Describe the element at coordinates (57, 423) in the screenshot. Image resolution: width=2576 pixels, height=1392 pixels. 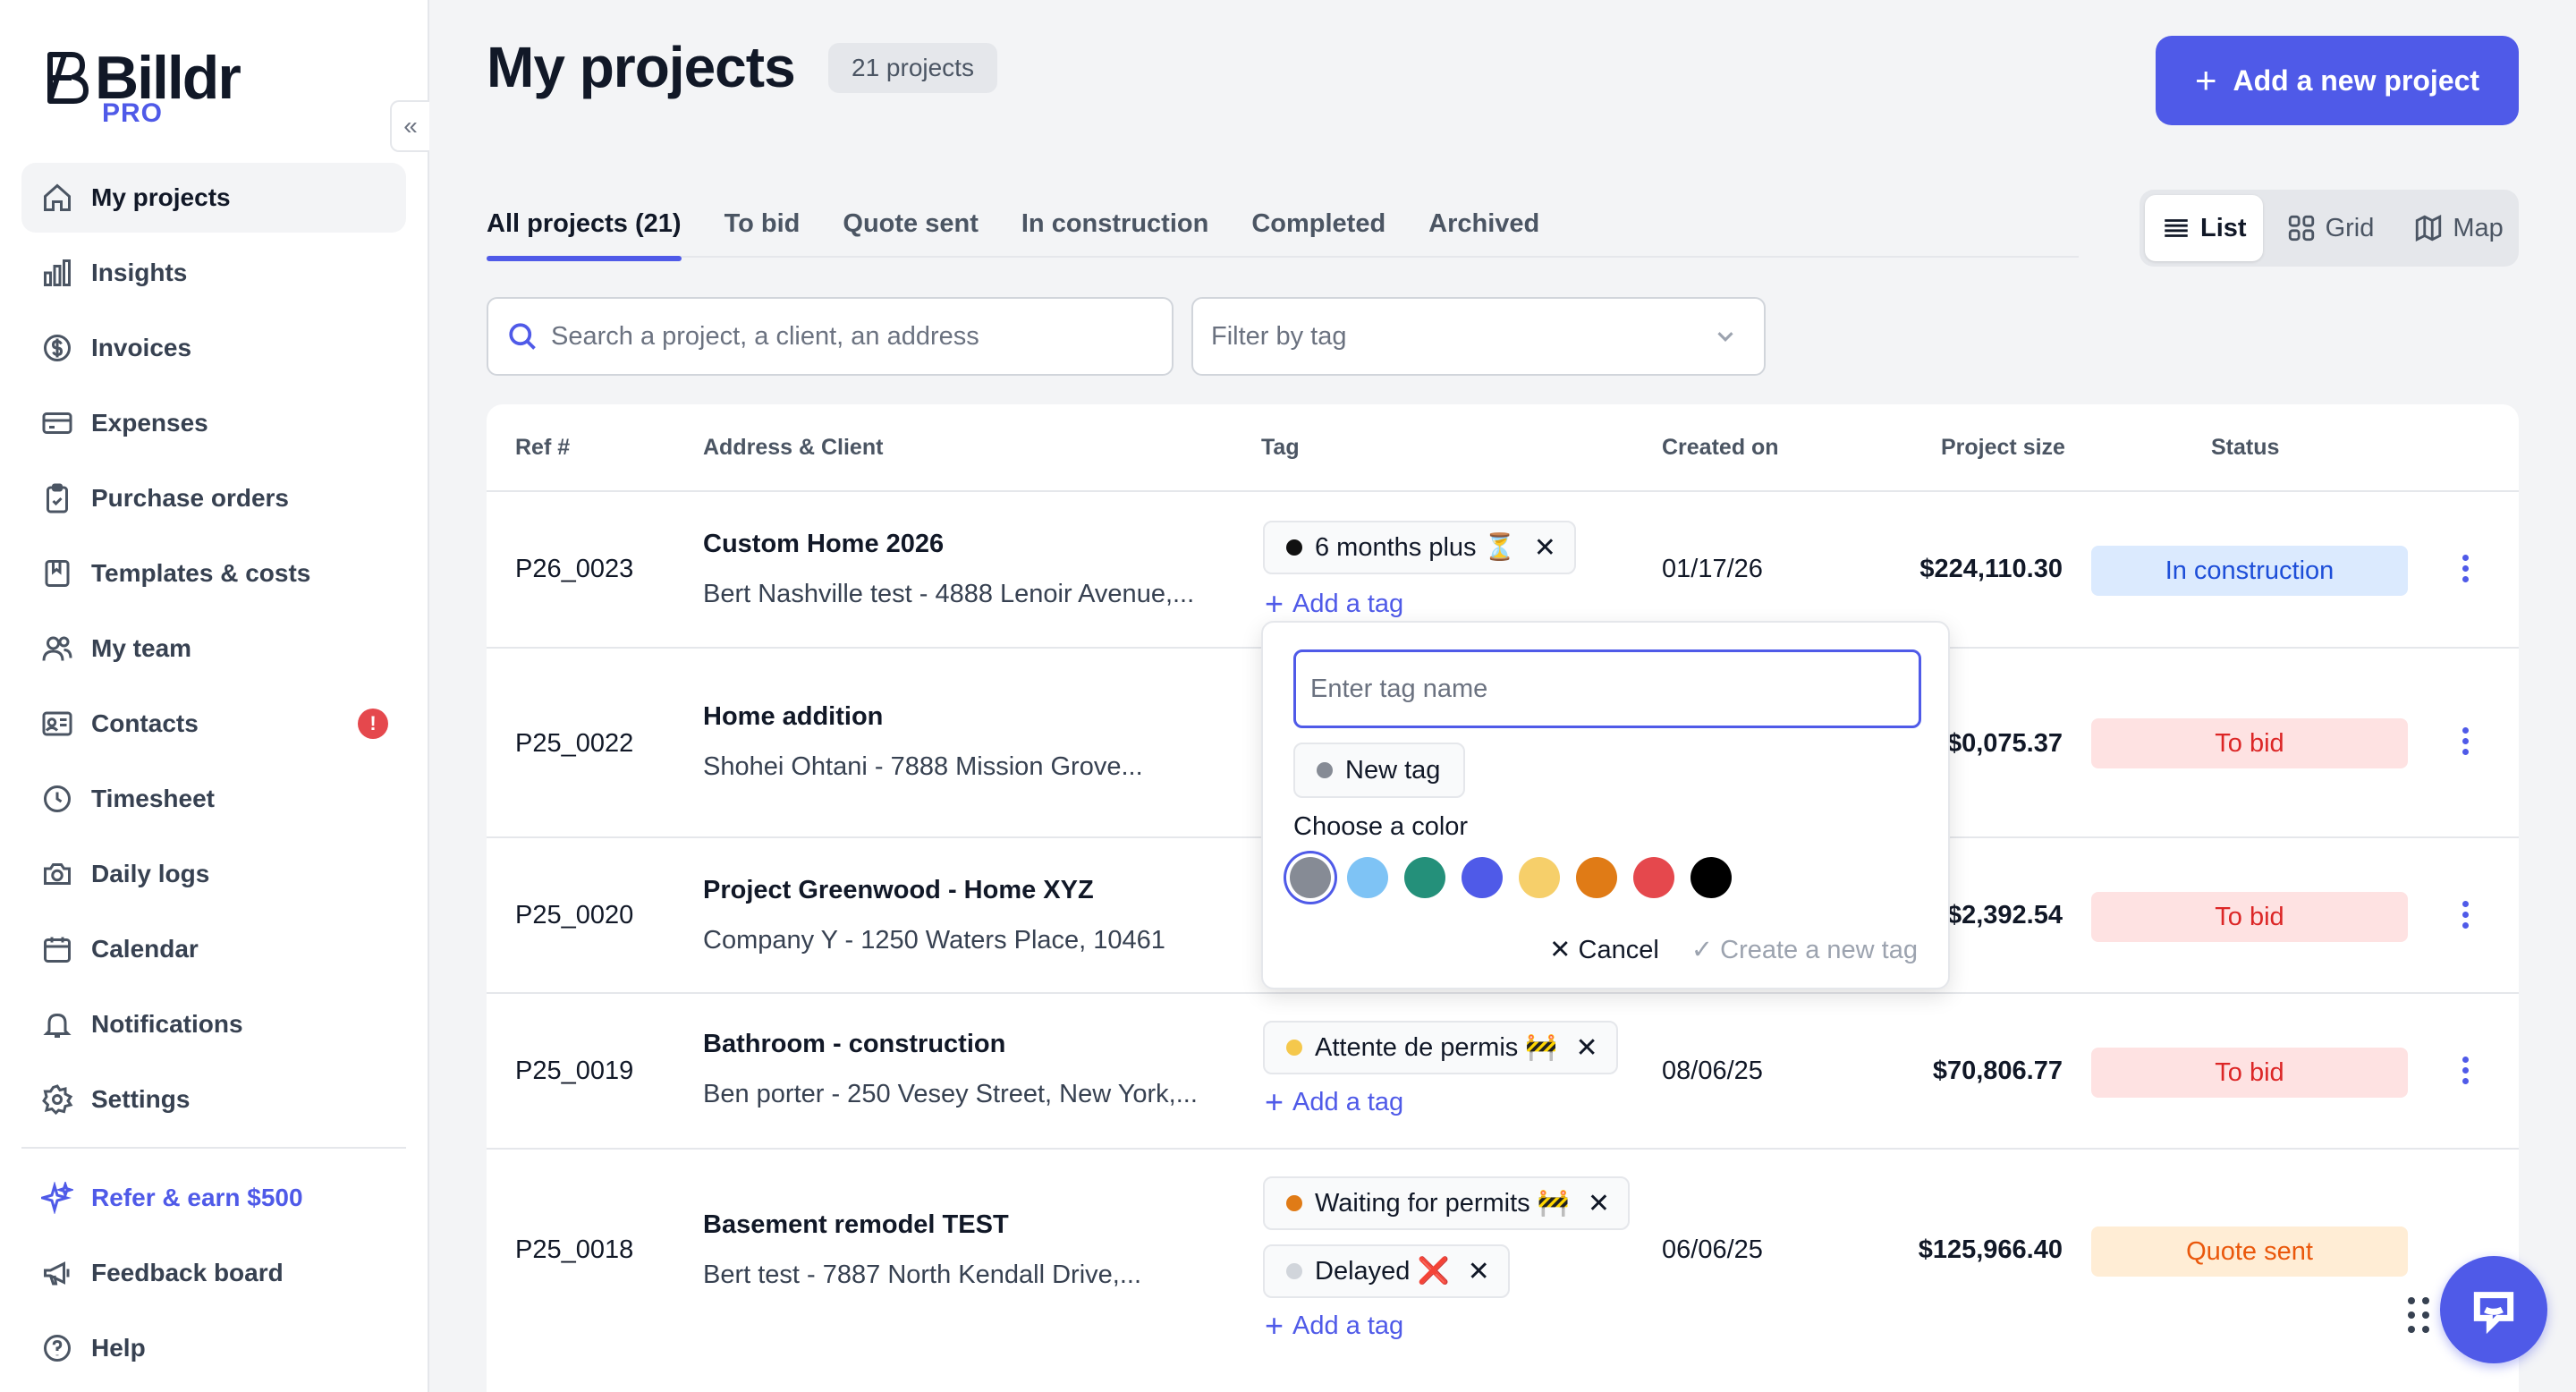
I see `credit-card-icon` at that location.